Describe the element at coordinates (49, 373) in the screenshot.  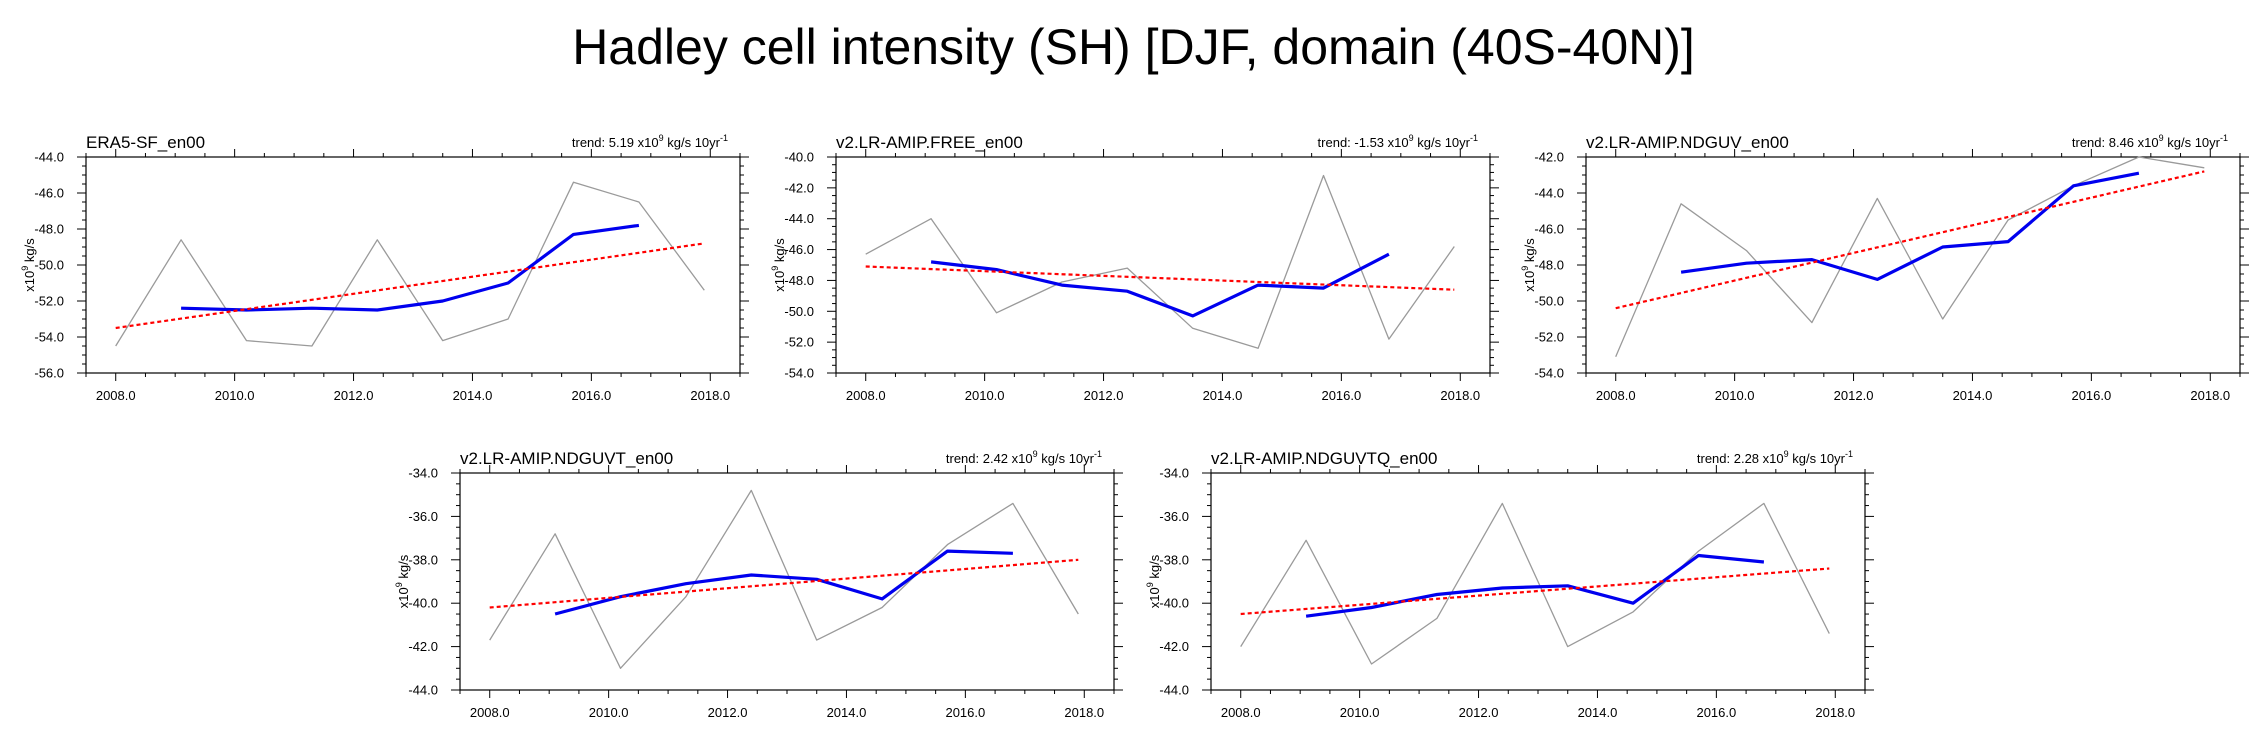
I see `y-tick-label: -56.0` at that location.